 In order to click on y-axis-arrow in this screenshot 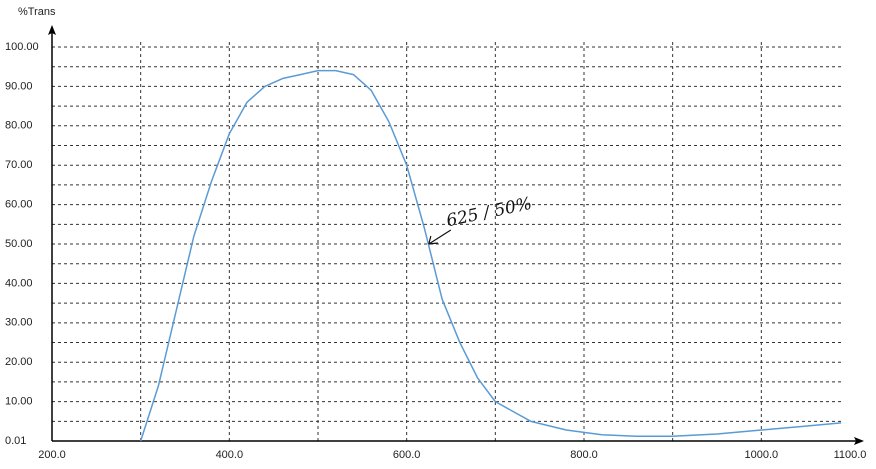, I will do `click(52, 30)`.